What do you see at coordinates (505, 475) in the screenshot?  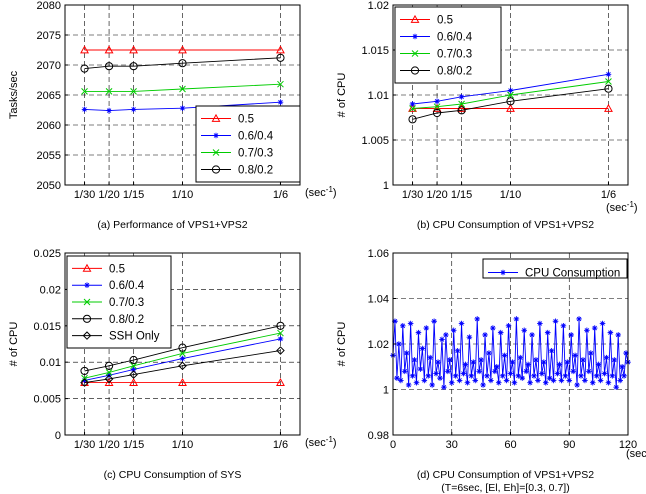 I see `chart-caption: (d) CPU Consumption of VPS1+VPS2` at bounding box center [505, 475].